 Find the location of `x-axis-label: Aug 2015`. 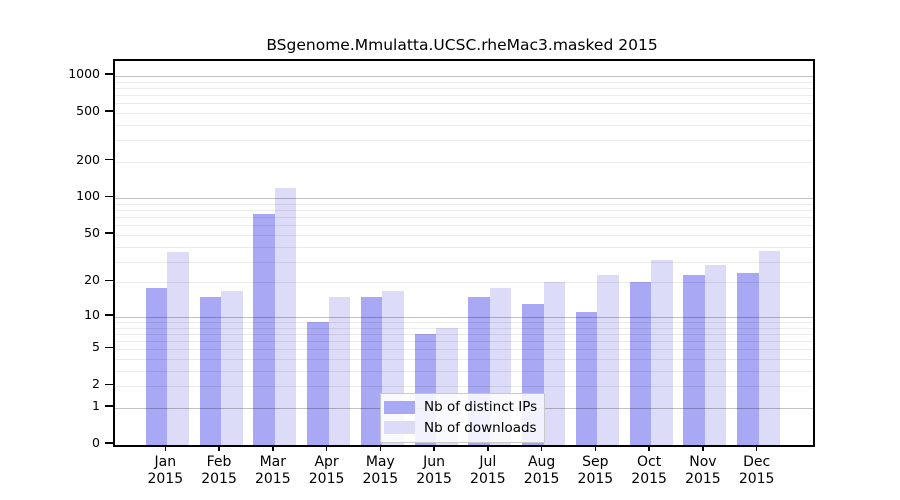

x-axis-label: Aug 2015 is located at coordinates (542, 470).